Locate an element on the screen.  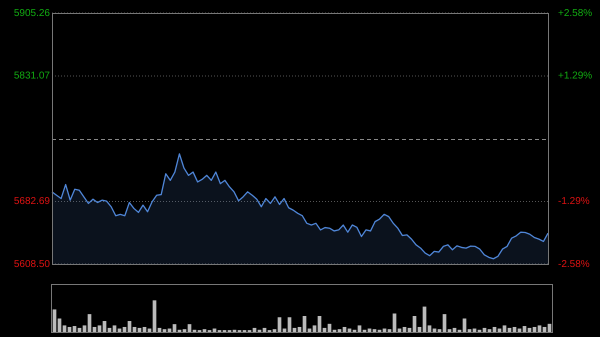
y-tick-label: 5608.50 is located at coordinates (32, 264).